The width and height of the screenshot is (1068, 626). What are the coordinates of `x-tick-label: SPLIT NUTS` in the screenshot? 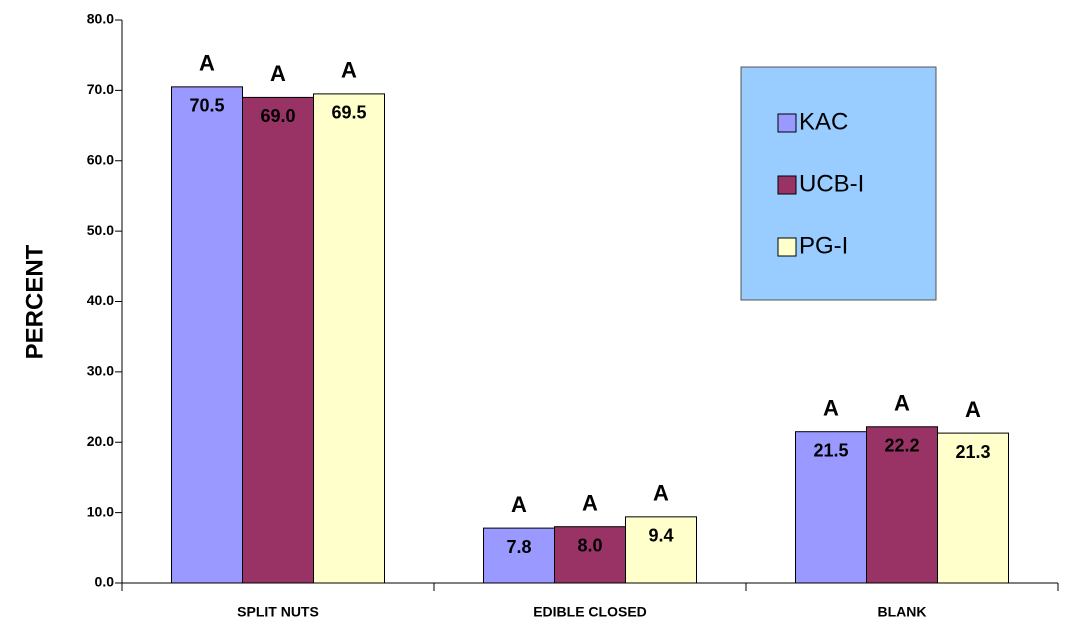 It's located at (278, 612).